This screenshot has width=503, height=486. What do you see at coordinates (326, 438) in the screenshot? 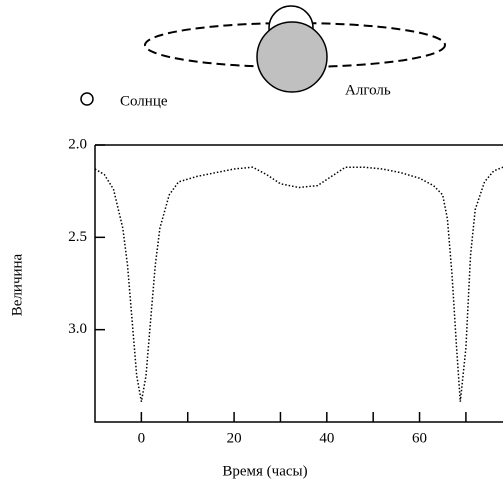
I see `x-tick-label: 40` at bounding box center [326, 438].